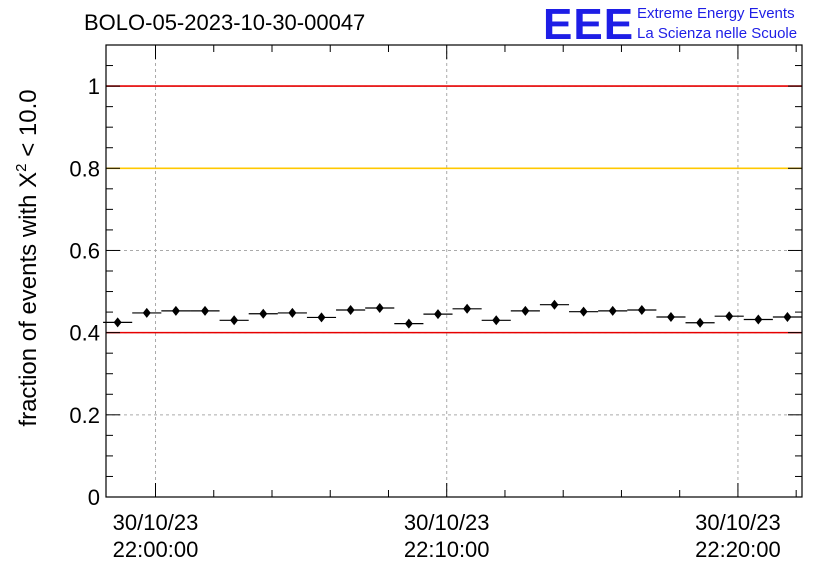 The width and height of the screenshot is (836, 572). I want to click on y-axis-label-suffix: < 10.0, so click(28, 126).